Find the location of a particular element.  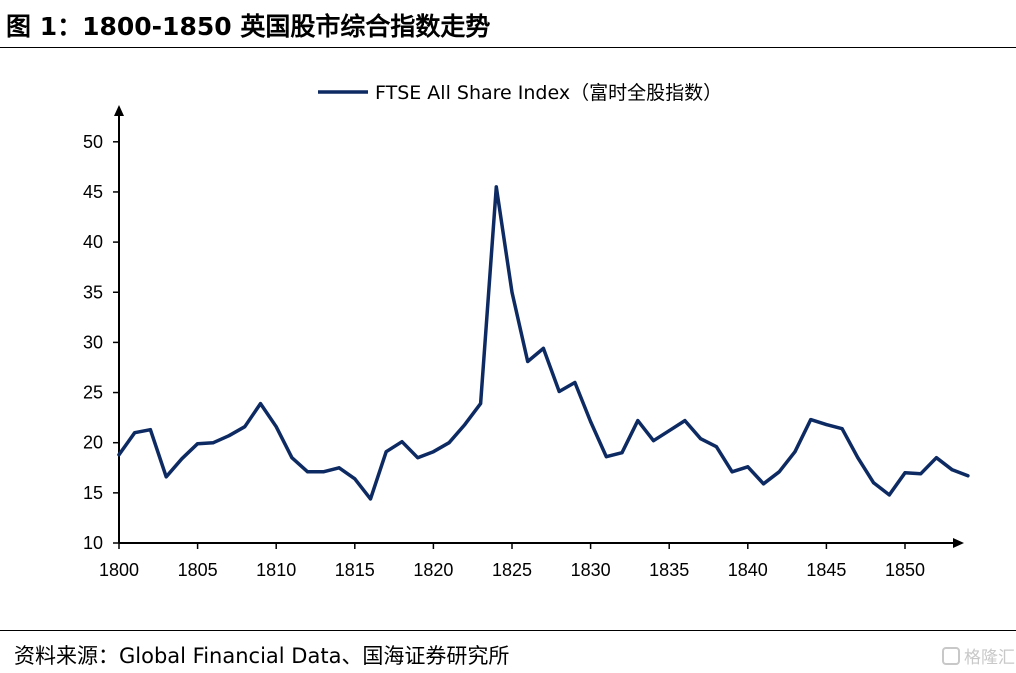

y-tick-label: 35 is located at coordinates (93, 292).